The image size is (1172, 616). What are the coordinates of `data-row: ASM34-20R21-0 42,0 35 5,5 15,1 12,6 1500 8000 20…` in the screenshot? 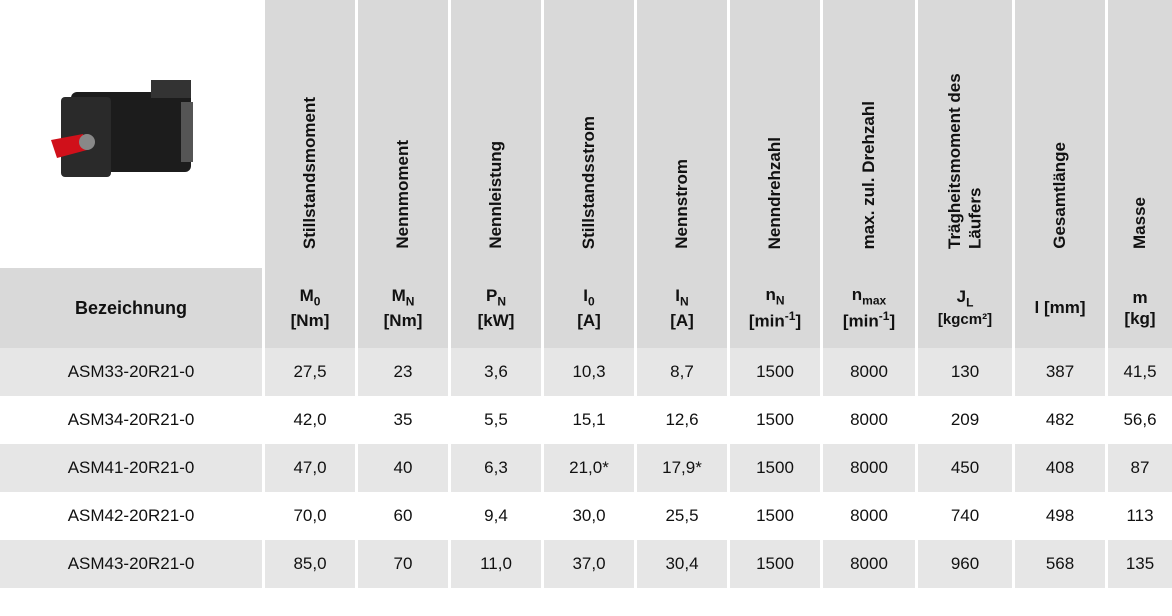 It's located at (586, 420).